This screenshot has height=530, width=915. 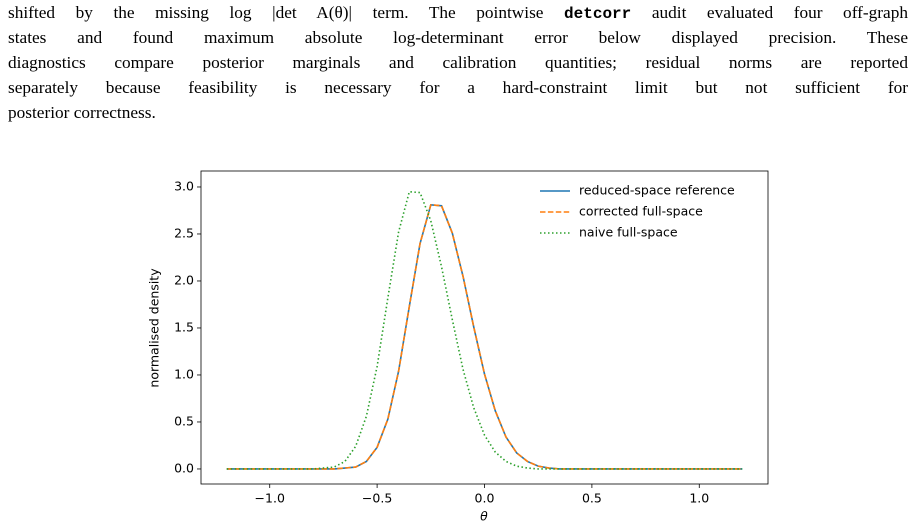 I want to click on y-tick-label: 2.0, so click(x=184, y=279).